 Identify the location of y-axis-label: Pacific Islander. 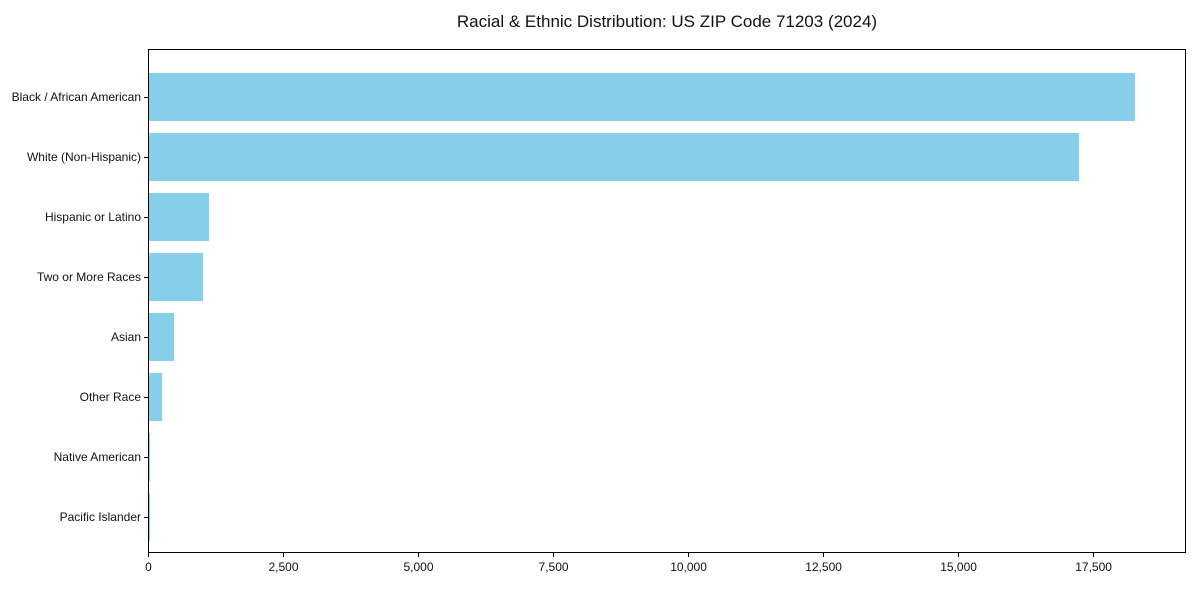
(100, 517).